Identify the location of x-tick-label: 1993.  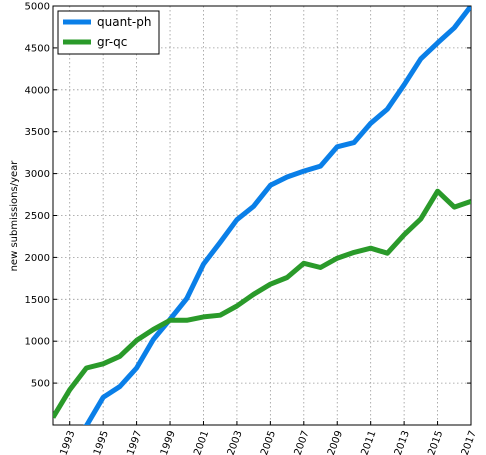
(67, 442).